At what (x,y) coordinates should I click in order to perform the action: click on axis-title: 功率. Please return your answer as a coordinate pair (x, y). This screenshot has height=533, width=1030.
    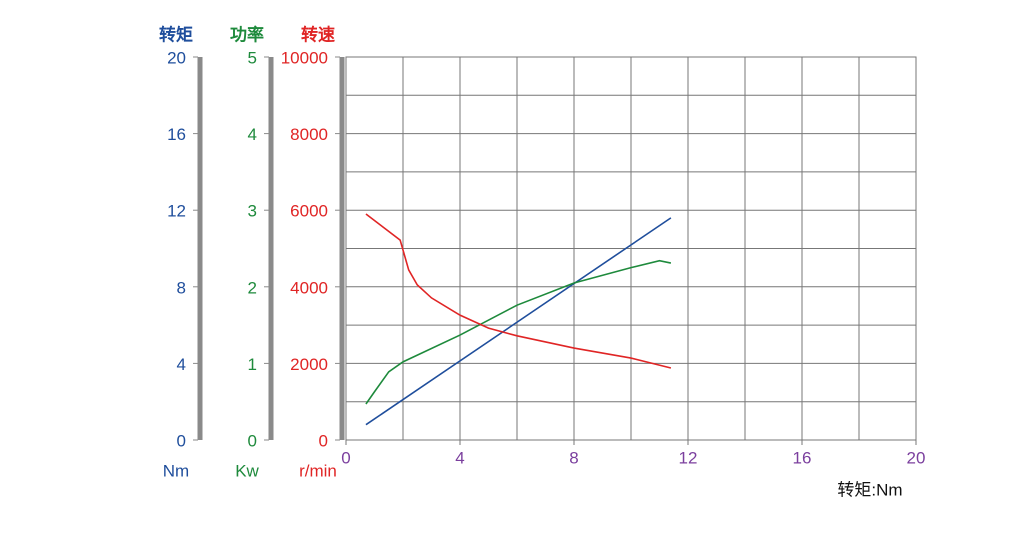
    Looking at the image, I should click on (247, 34).